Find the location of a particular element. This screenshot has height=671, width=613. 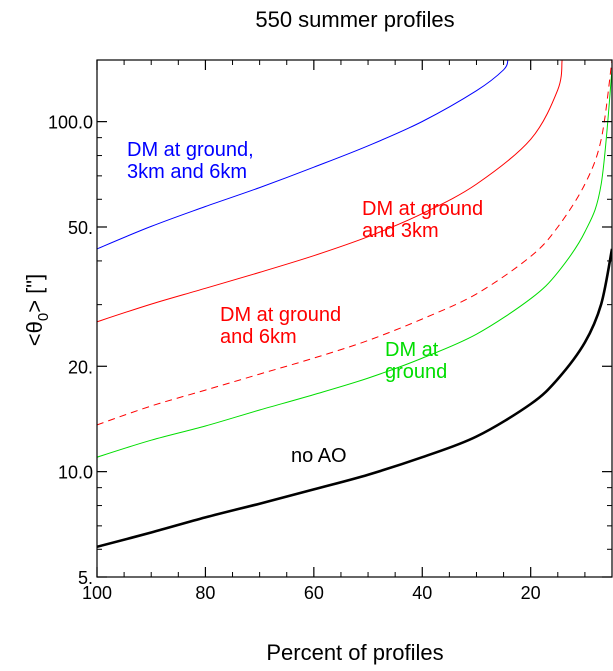

y-tick-label: 10.0 is located at coordinates (75, 473).